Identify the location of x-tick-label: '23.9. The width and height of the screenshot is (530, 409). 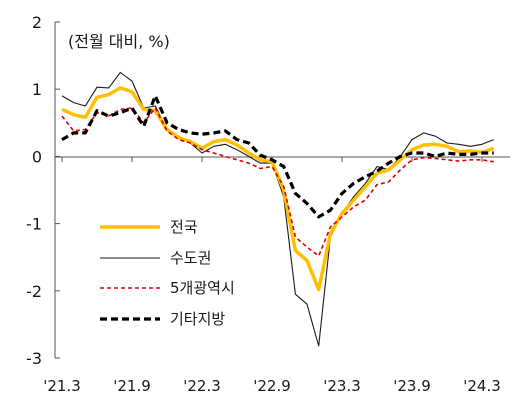
(412, 386).